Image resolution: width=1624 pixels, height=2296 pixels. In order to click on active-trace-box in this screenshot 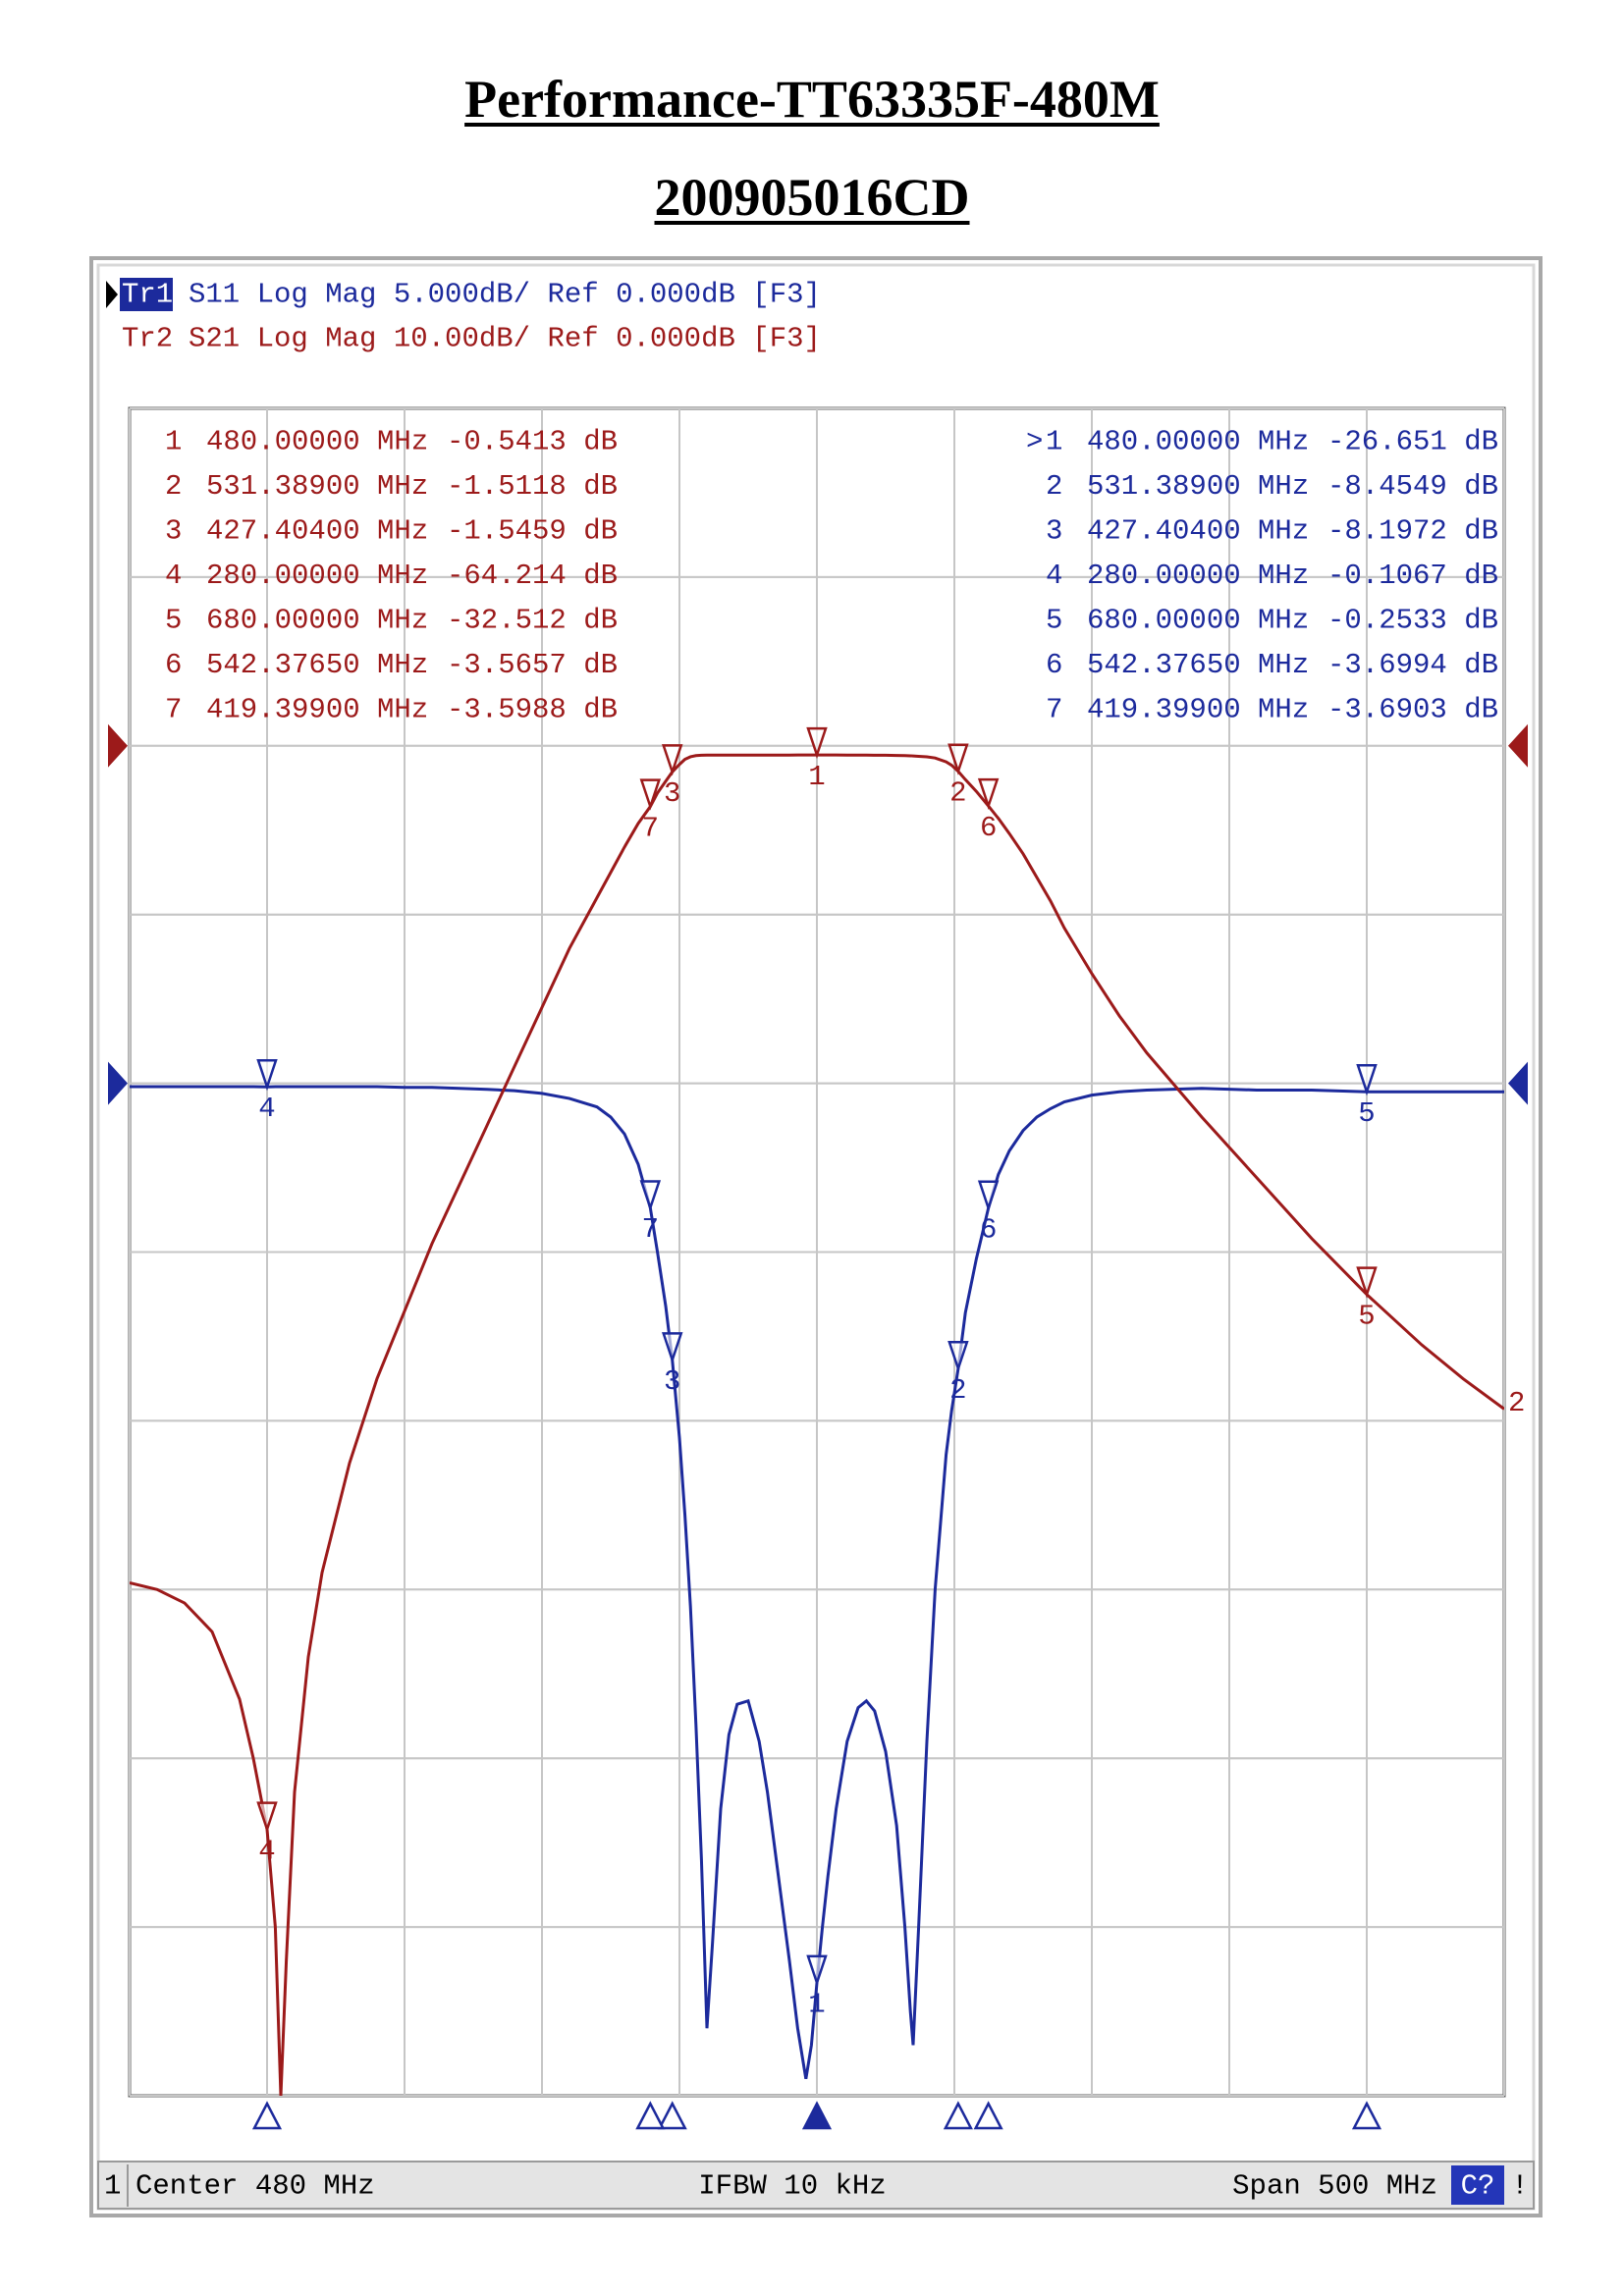, I will do `click(146, 295)`.